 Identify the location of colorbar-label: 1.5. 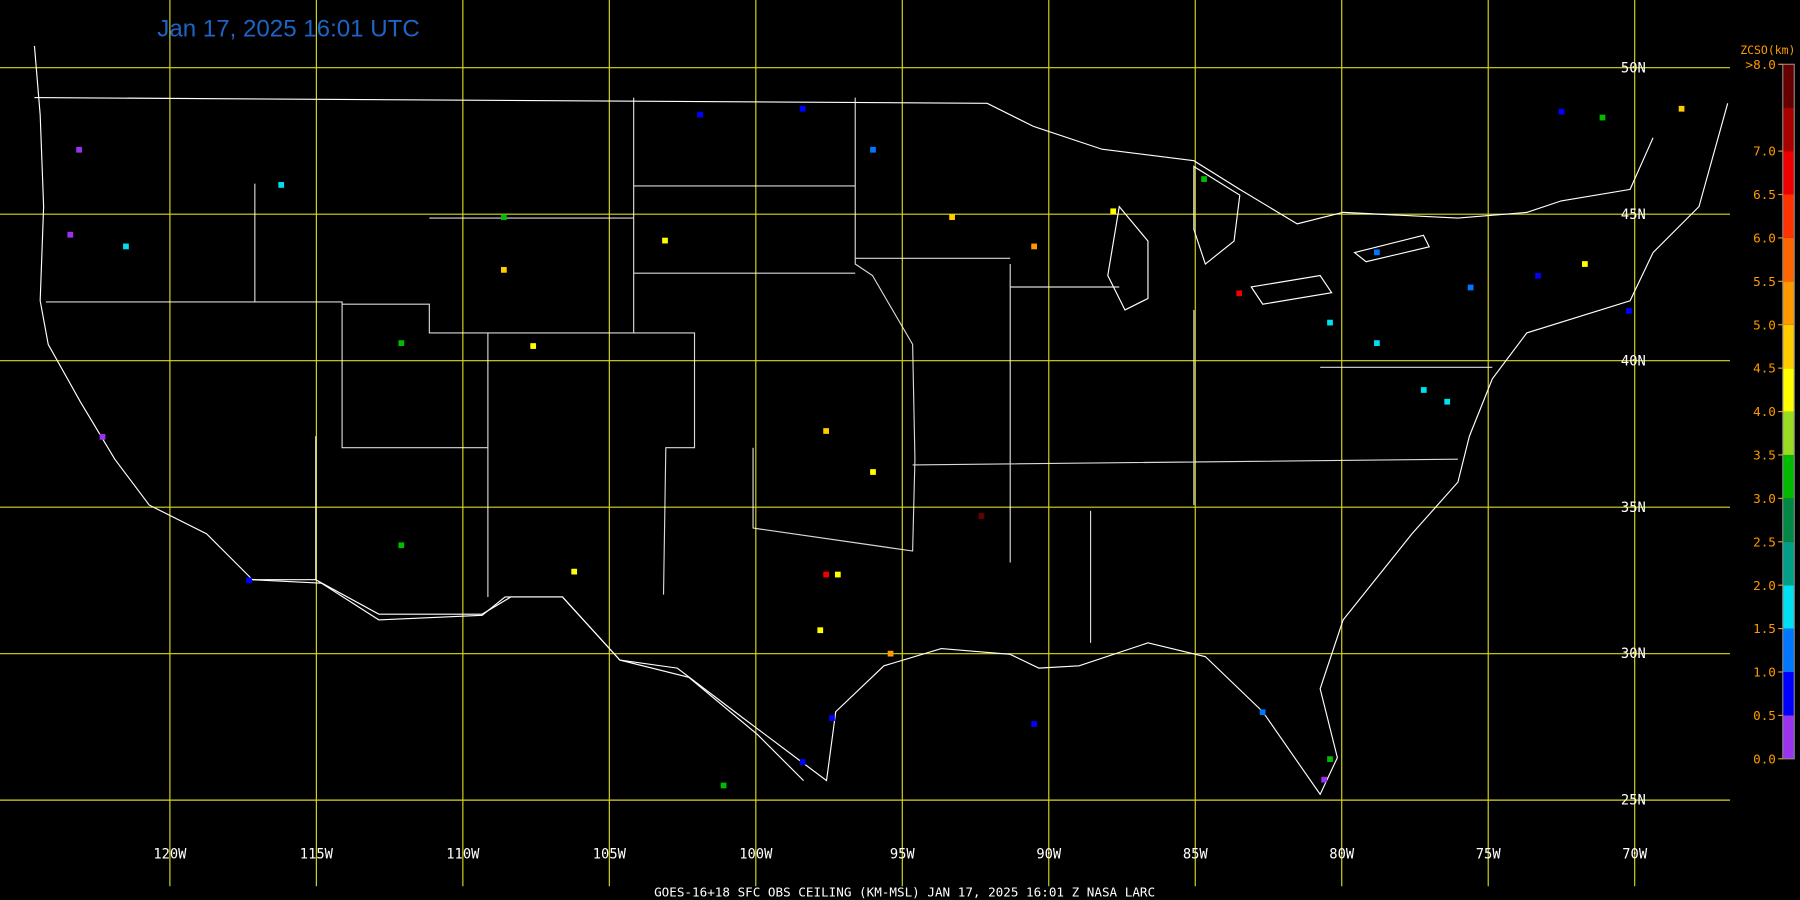
(1764, 628).